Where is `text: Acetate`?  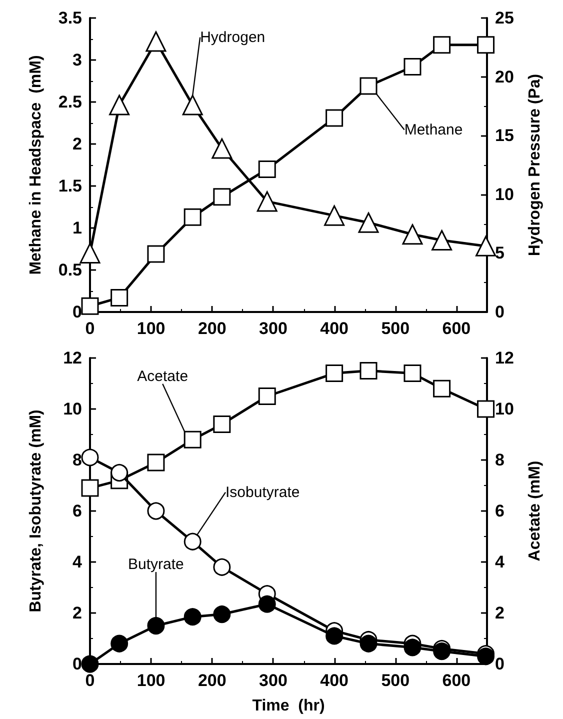
text: Acetate is located at coordinates (162, 376).